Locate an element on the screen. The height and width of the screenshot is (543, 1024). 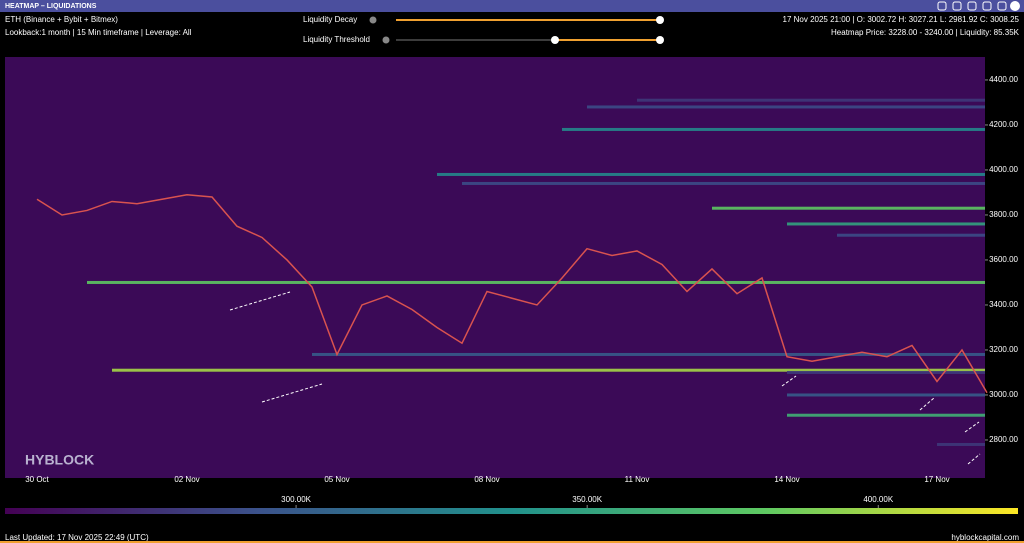
x-tick-label: 14 Nov is located at coordinates (786, 479).